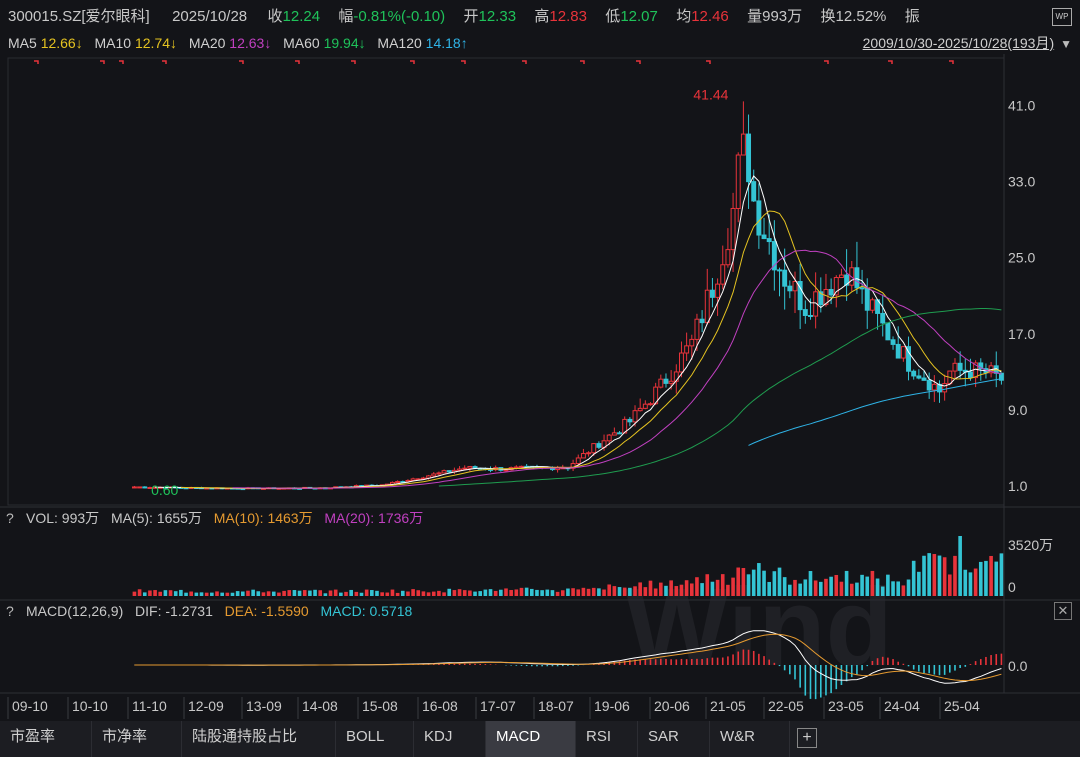 The height and width of the screenshot is (757, 1080). What do you see at coordinates (750, 739) in the screenshot?
I see `tab-wr: W&R` at bounding box center [750, 739].